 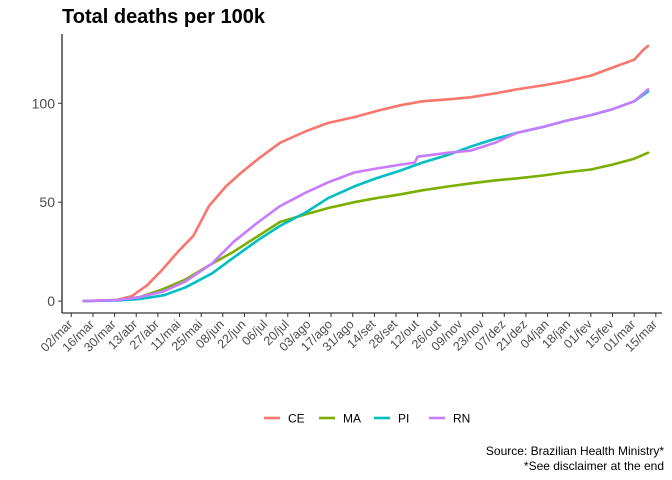 I want to click on chart-title: Total deaths per 100k, so click(x=164, y=17).